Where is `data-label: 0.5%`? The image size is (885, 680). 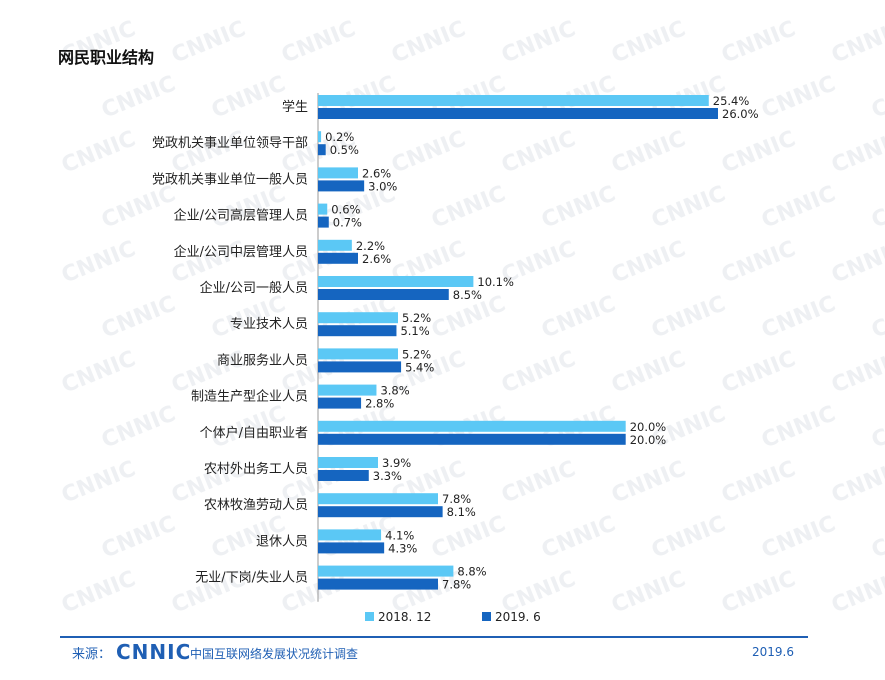 data-label: 0.5% is located at coordinates (344, 150).